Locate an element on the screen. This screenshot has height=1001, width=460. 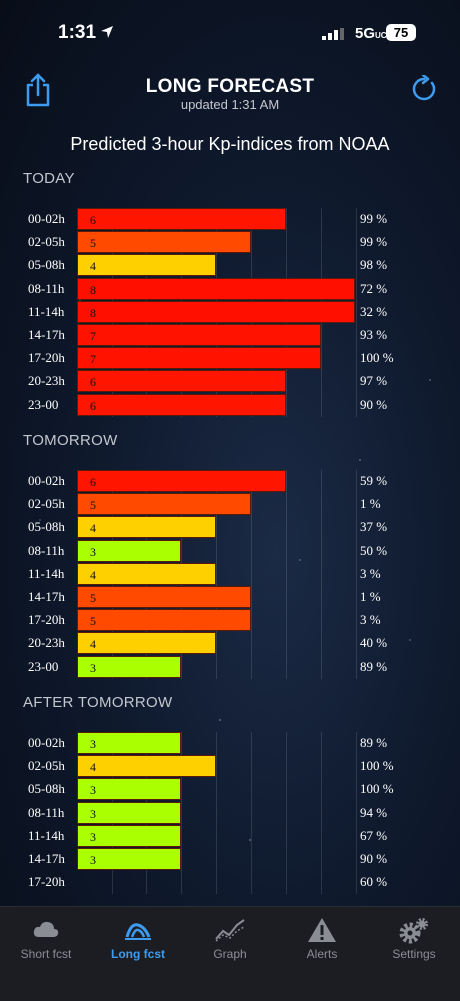
network-label: 5GUC is located at coordinates (371, 33).